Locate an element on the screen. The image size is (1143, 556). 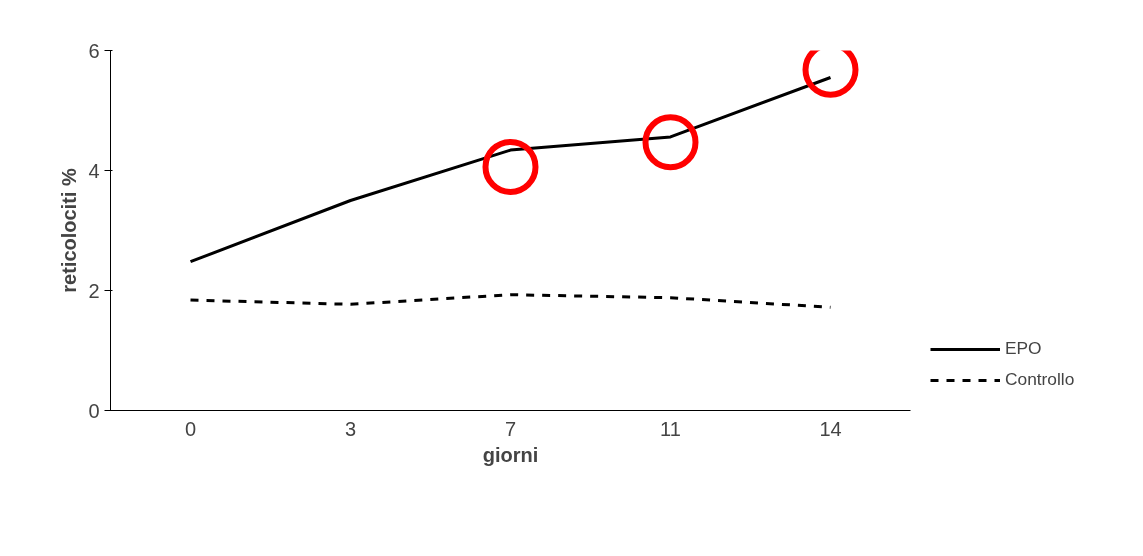
y-axis-title: reticolociti % is located at coordinates (69, 230).